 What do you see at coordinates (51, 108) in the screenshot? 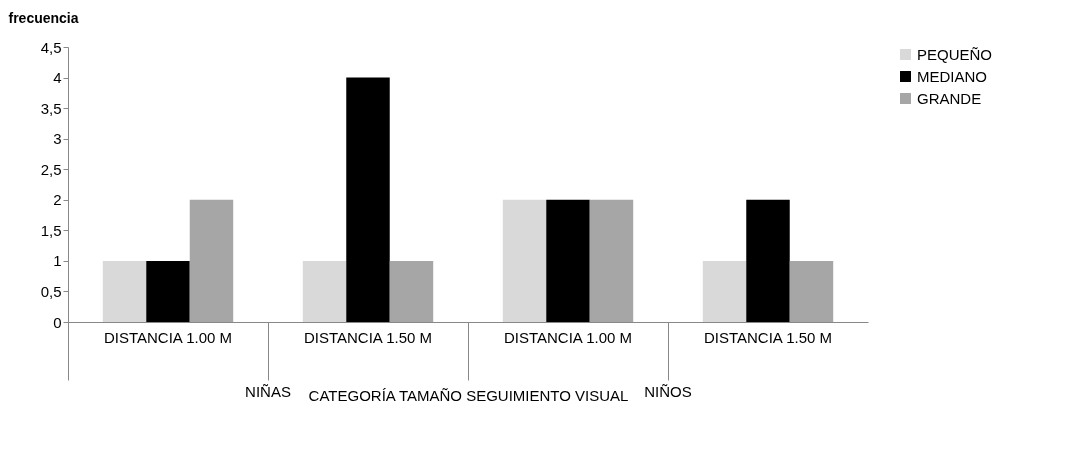
I see `y-tick-label: 3,5` at bounding box center [51, 108].